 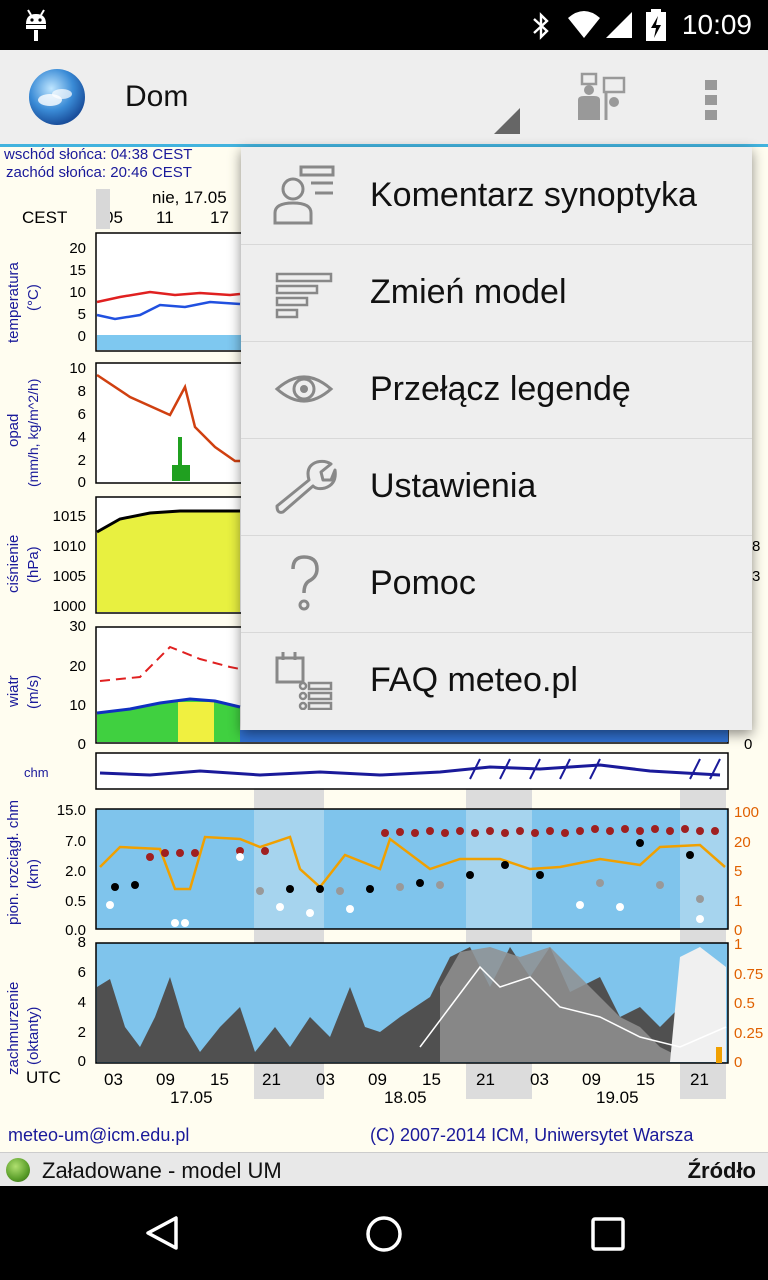 I want to click on menu-item-toggle-legend: Przełącz legendę, so click(x=496, y=390).